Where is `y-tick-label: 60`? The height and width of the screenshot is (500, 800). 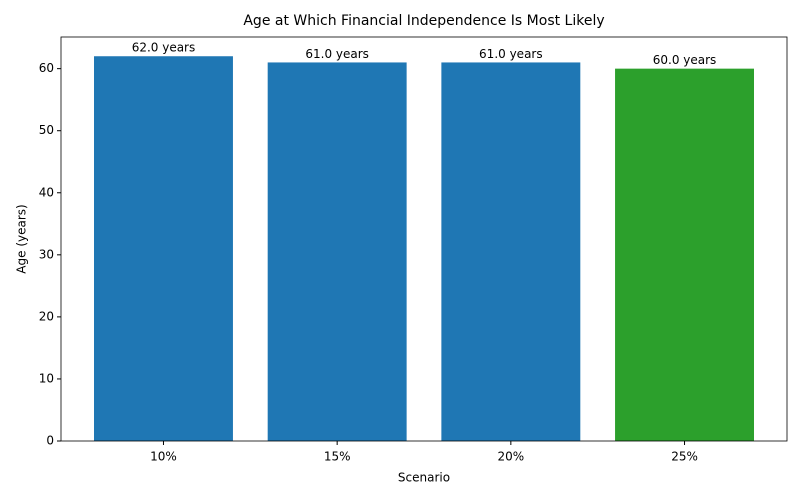 y-tick-label: 60 is located at coordinates (46, 68).